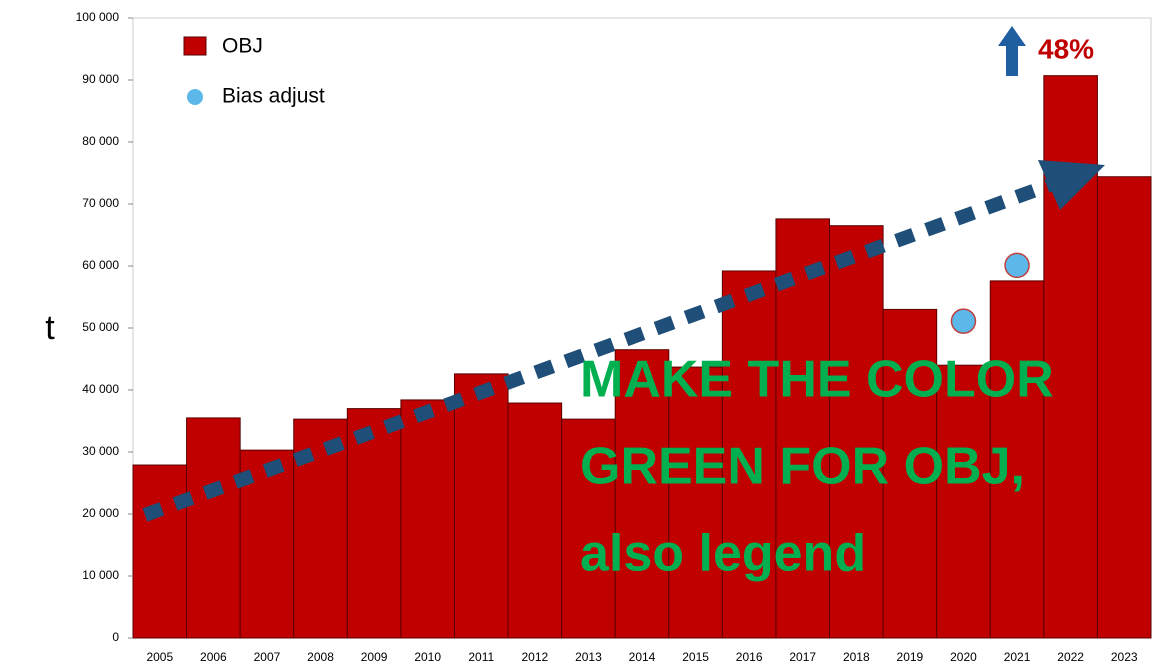 This screenshot has height=671, width=1153. Describe the element at coordinates (642, 657) in the screenshot. I see `x-tick-label: 2014` at that location.